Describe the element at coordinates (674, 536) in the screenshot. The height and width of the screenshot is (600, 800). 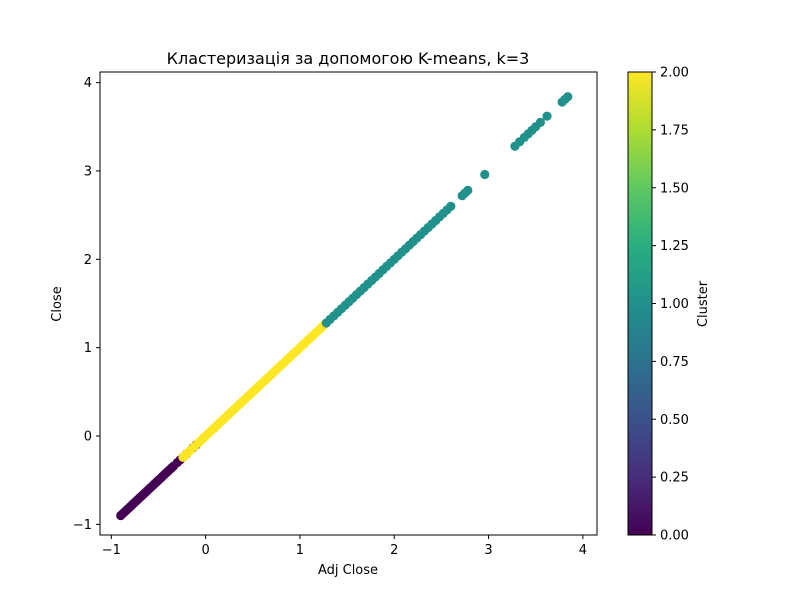
I see `colorbar-tick-label: 0.00` at that location.